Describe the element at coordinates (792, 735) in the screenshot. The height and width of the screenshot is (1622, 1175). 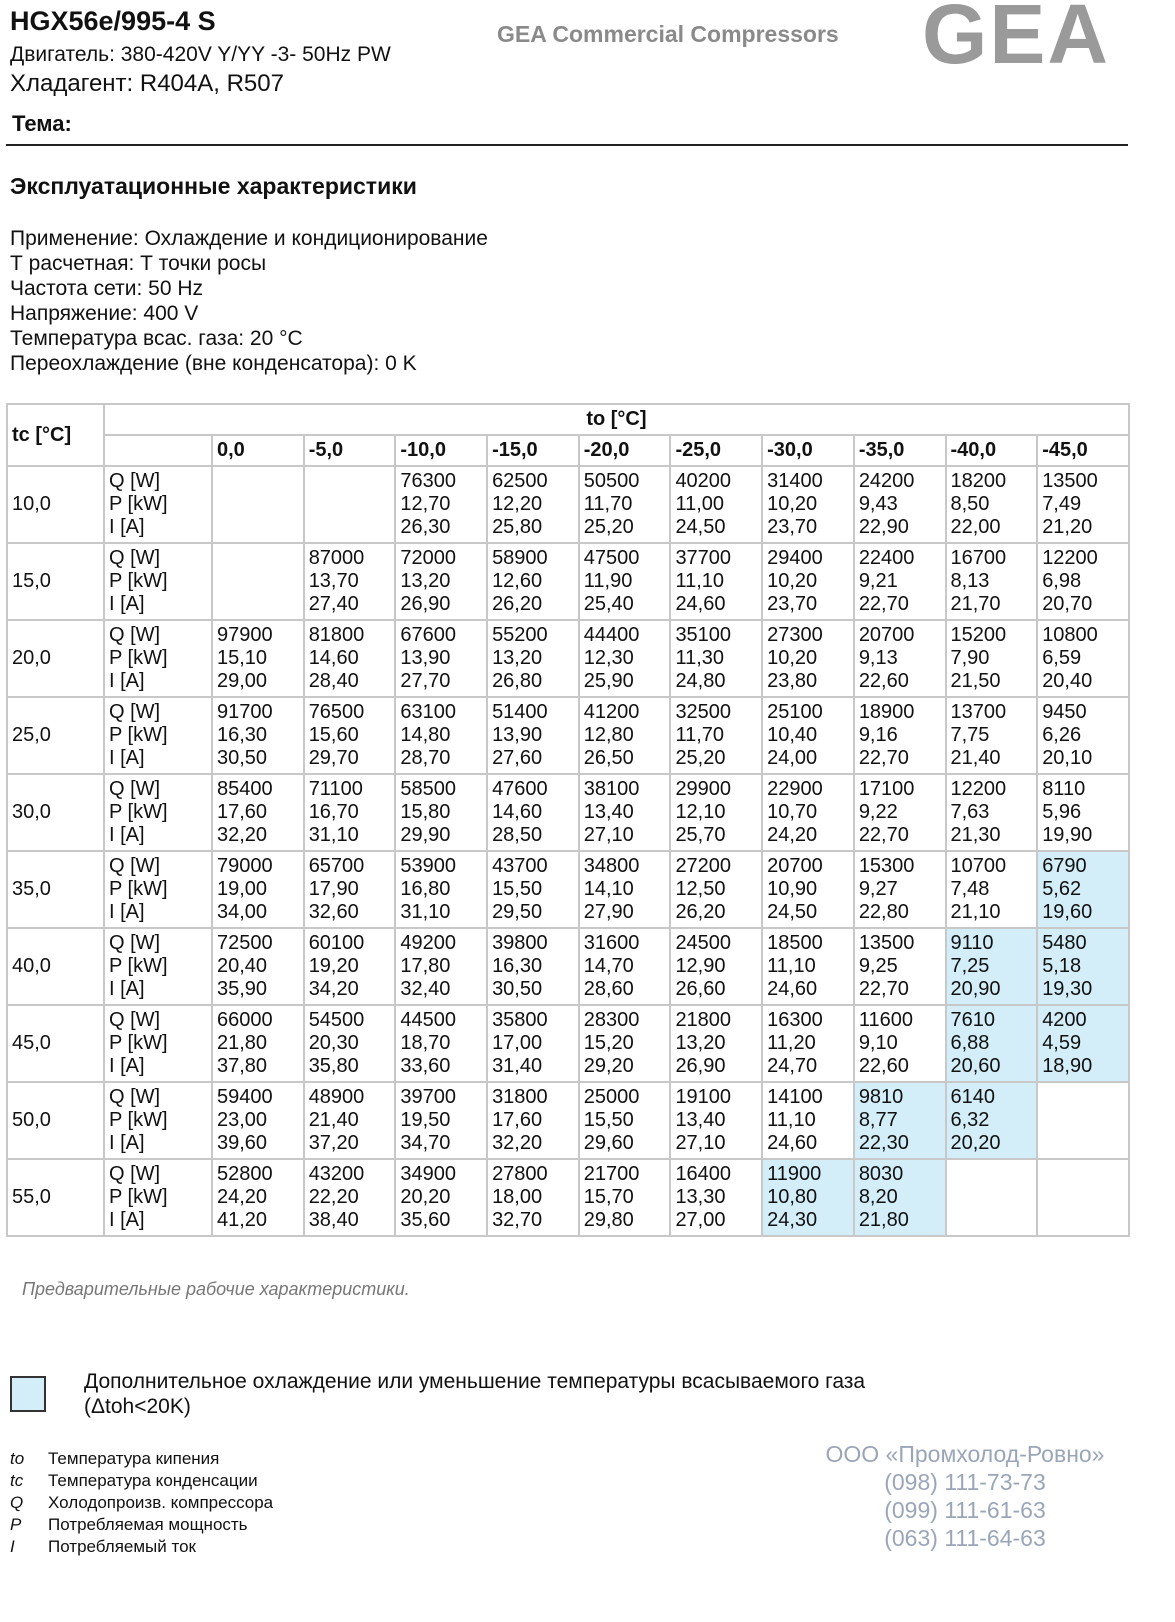
I see `value: 10,40` at that location.